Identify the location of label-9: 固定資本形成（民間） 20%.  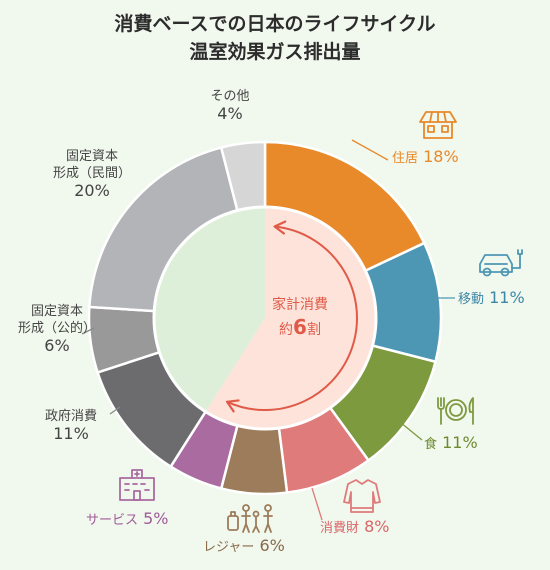
(92, 173).